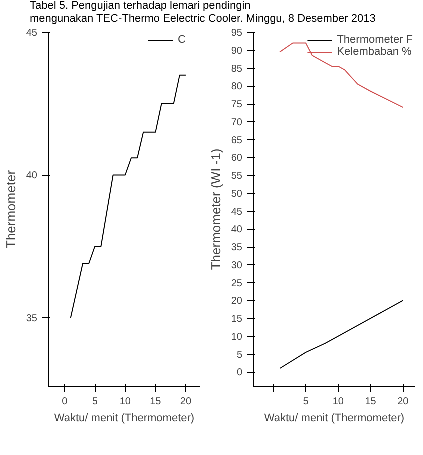 The height and width of the screenshot is (455, 423). What do you see at coordinates (237, 266) in the screenshot?
I see `y-tick-label: 30` at bounding box center [237, 266].